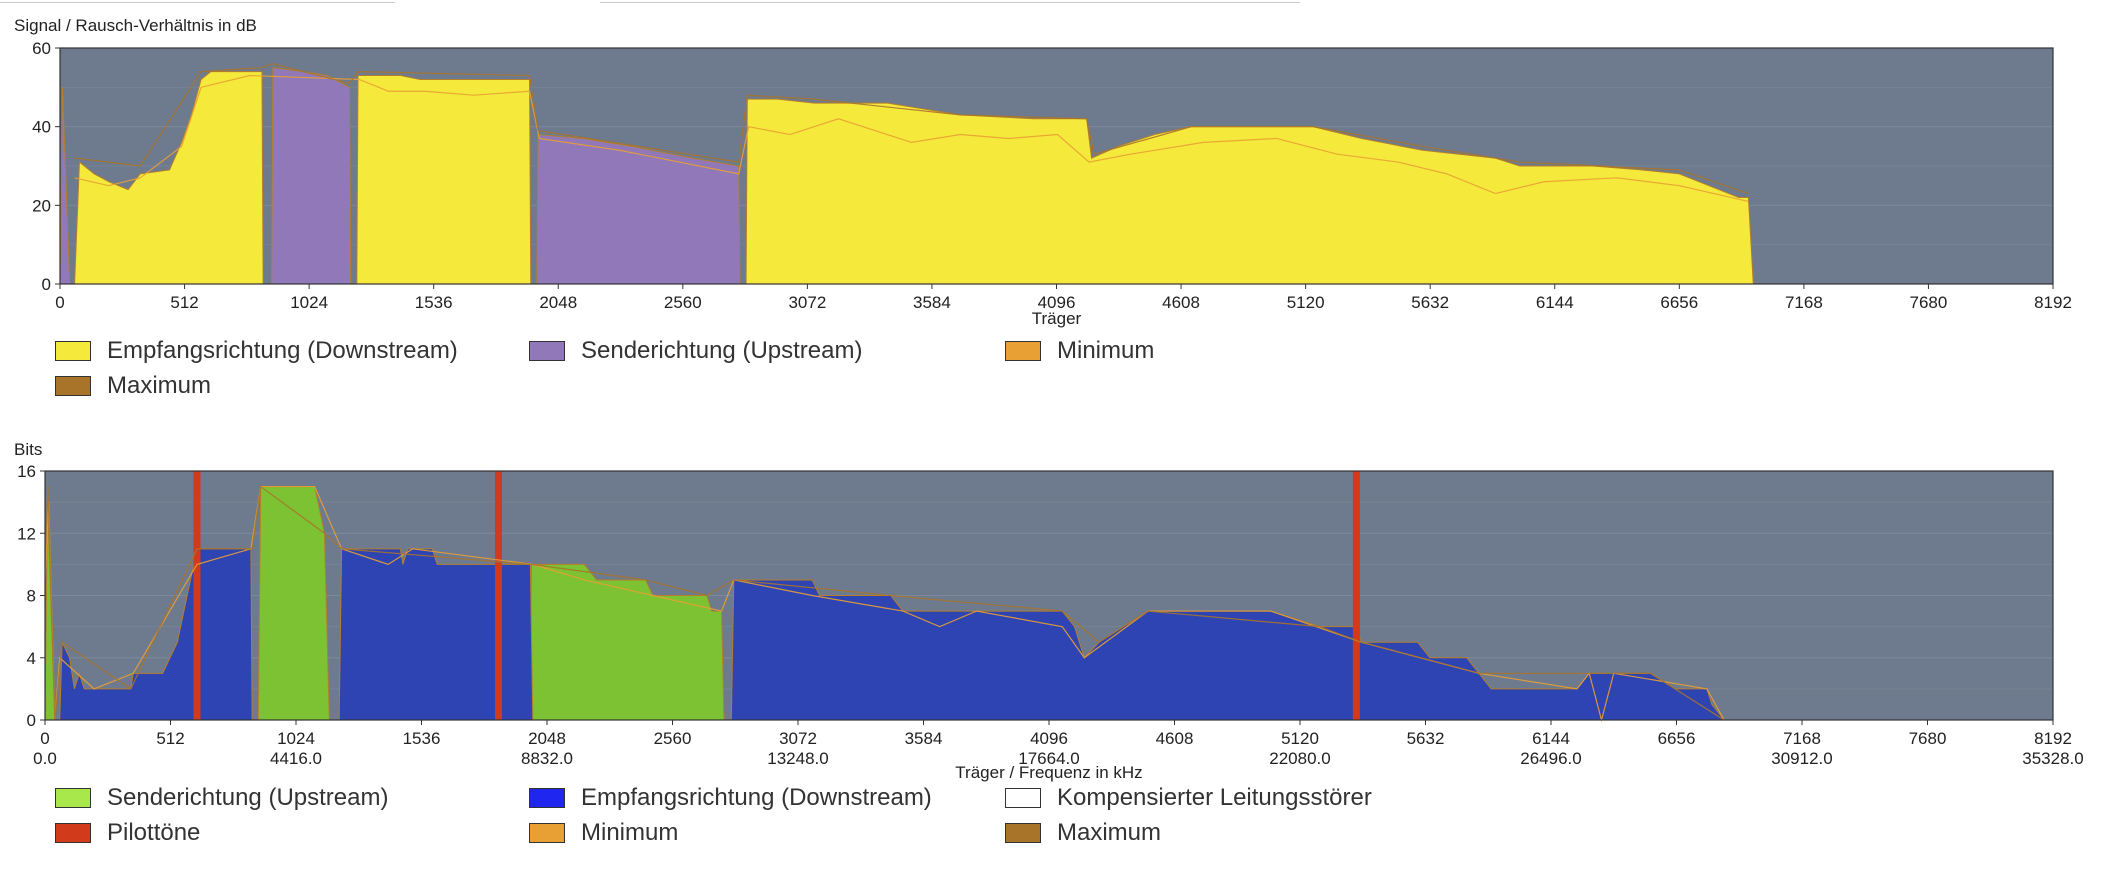 This screenshot has height=879, width=2109. What do you see at coordinates (45, 758) in the screenshot?
I see `x-tick-label-frequency: 0.0` at bounding box center [45, 758].